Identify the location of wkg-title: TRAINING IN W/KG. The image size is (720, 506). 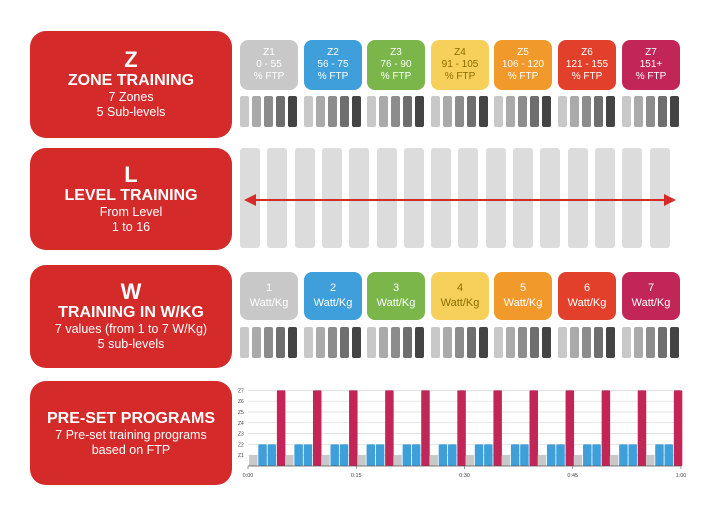
(131, 312).